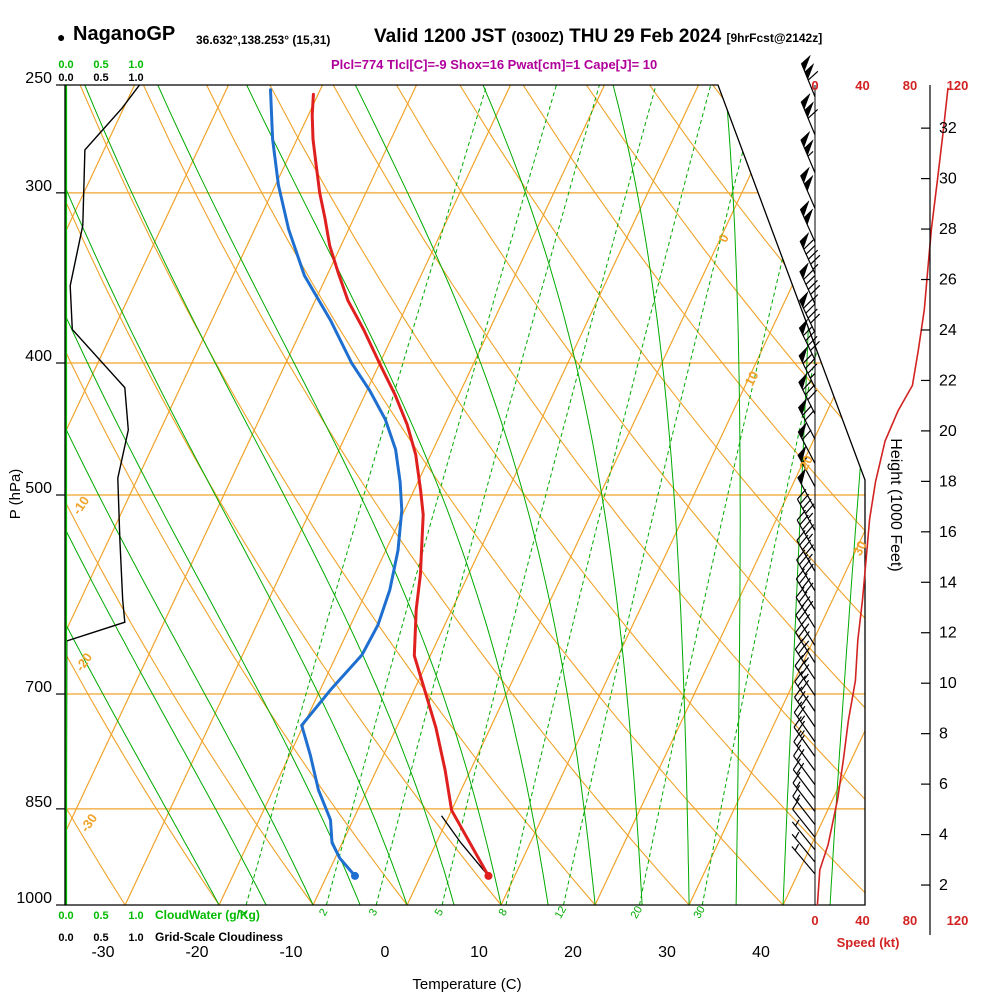  I want to click on pressure-tick-label: 500, so click(38, 488).